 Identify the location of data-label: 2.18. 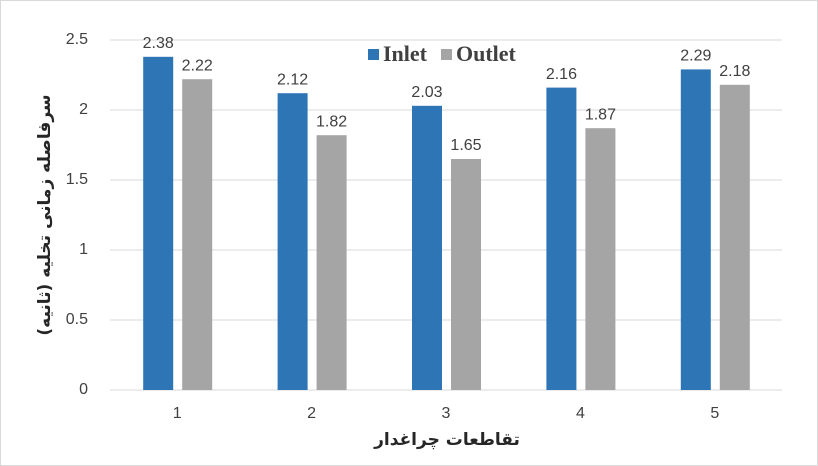
(734, 71).